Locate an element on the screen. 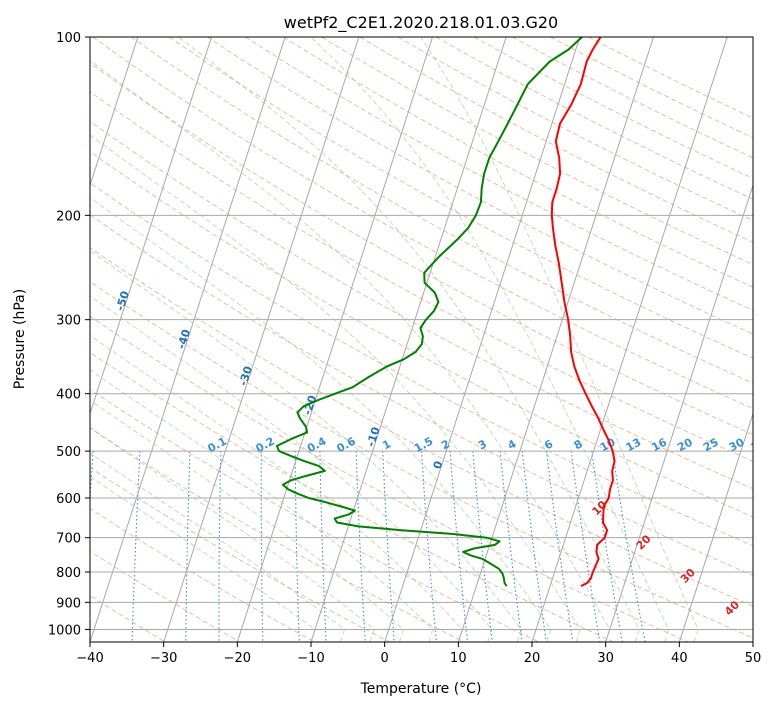 The image size is (775, 708). x-tick-label: −30 is located at coordinates (163, 658).